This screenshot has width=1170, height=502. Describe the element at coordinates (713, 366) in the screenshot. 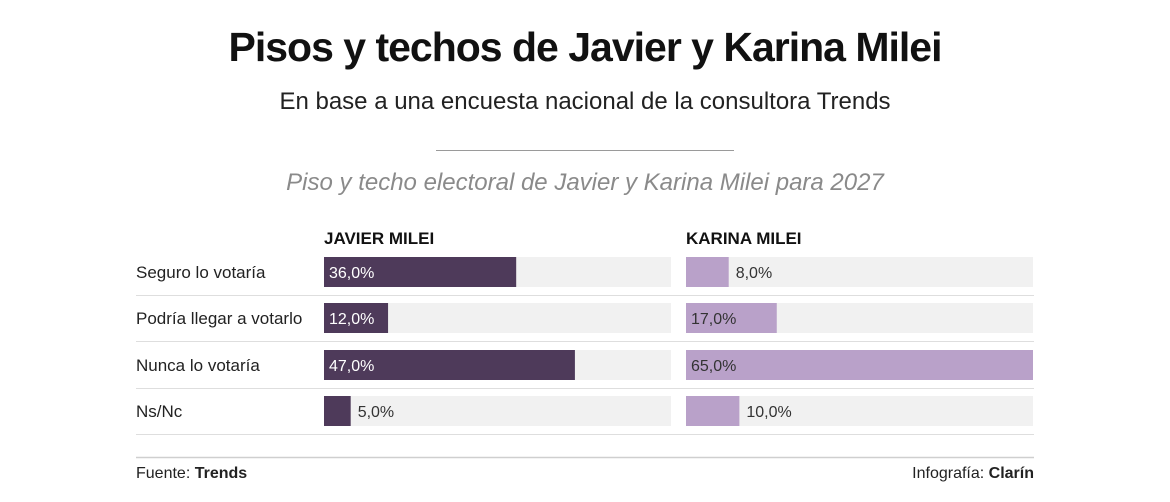

I see `data-label: 65,0%` at that location.